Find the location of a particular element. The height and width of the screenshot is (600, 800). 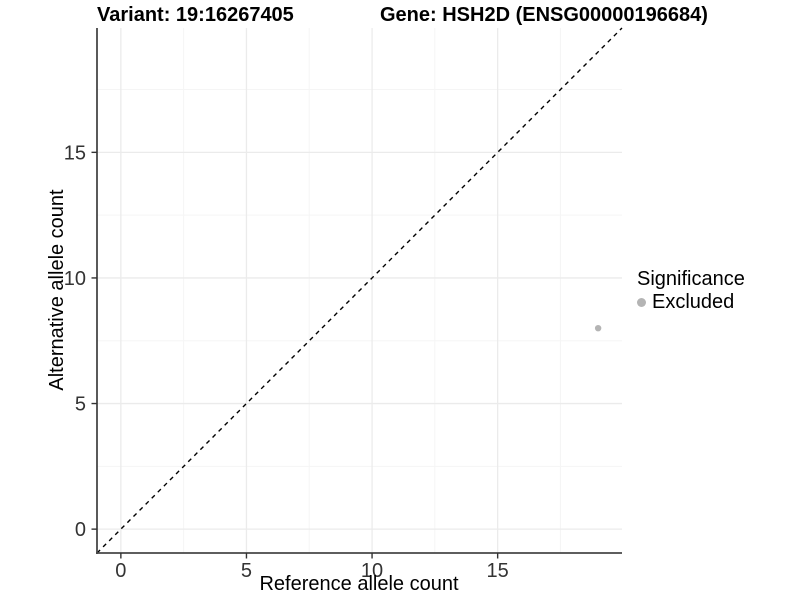

data-point is located at coordinates (598, 328).